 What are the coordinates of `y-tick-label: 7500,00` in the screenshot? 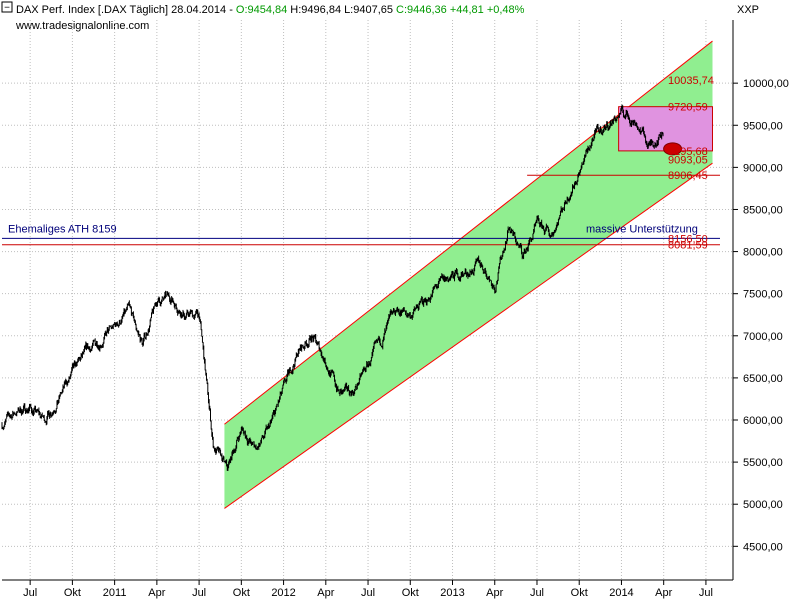 It's located at (763, 295).